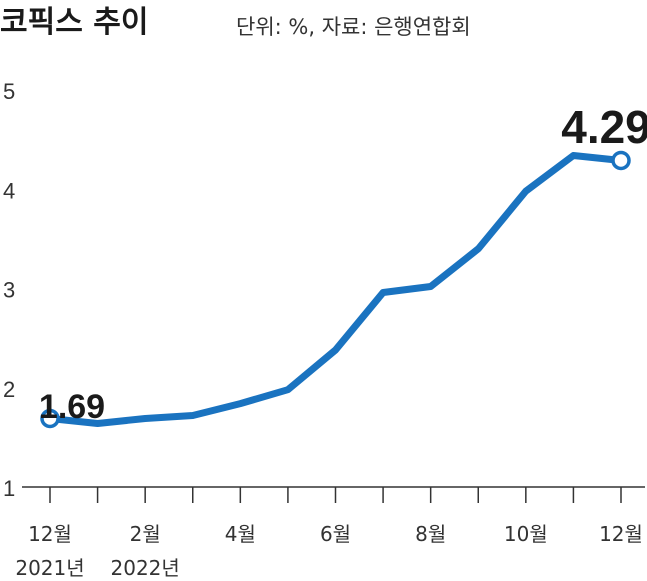 This screenshot has width=647, height=581. I want to click on y-axis: 1 2 3 4 5, so click(9, 290).